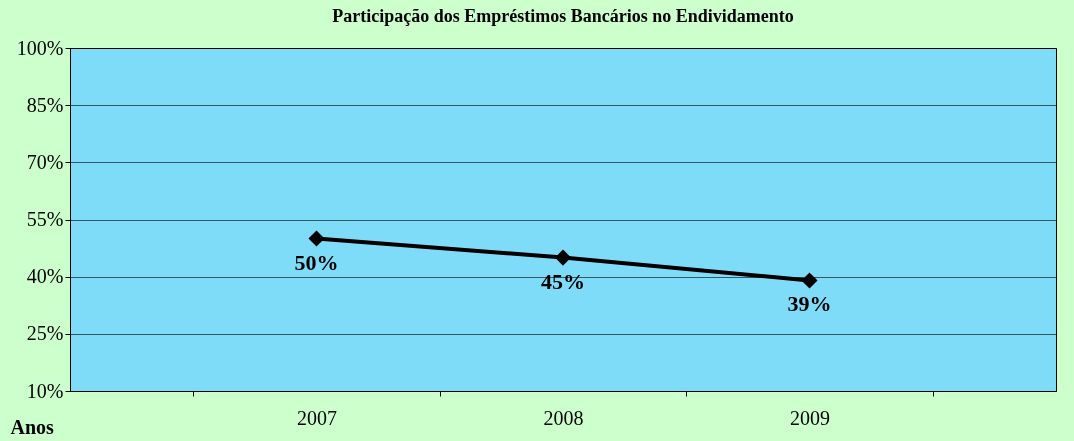 The width and height of the screenshot is (1074, 441). Describe the element at coordinates (809, 304) in the screenshot. I see `data-label: 39%` at that location.